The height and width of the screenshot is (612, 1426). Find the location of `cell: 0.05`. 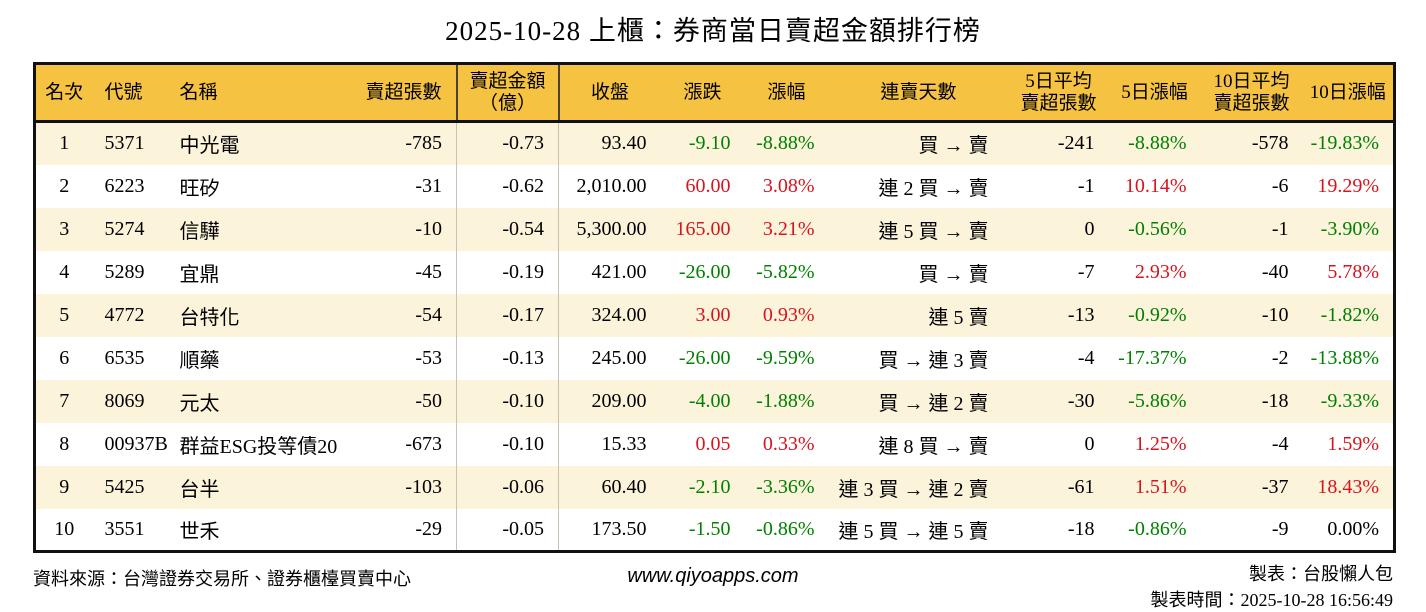

cell: 0.05 is located at coordinates (713, 443).